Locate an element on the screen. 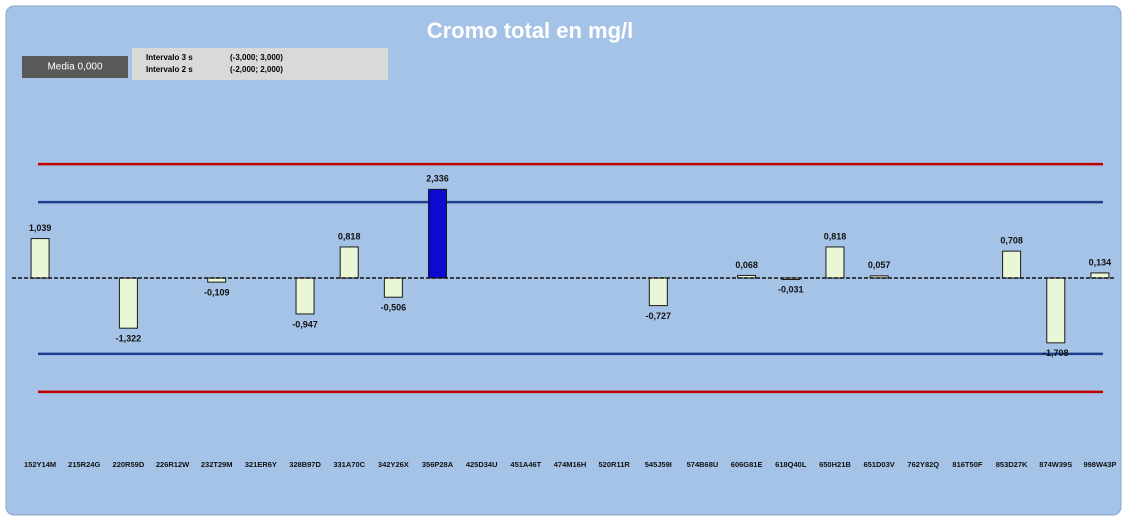 This screenshot has width=1127, height=526. mean-box is located at coordinates (75, 67).